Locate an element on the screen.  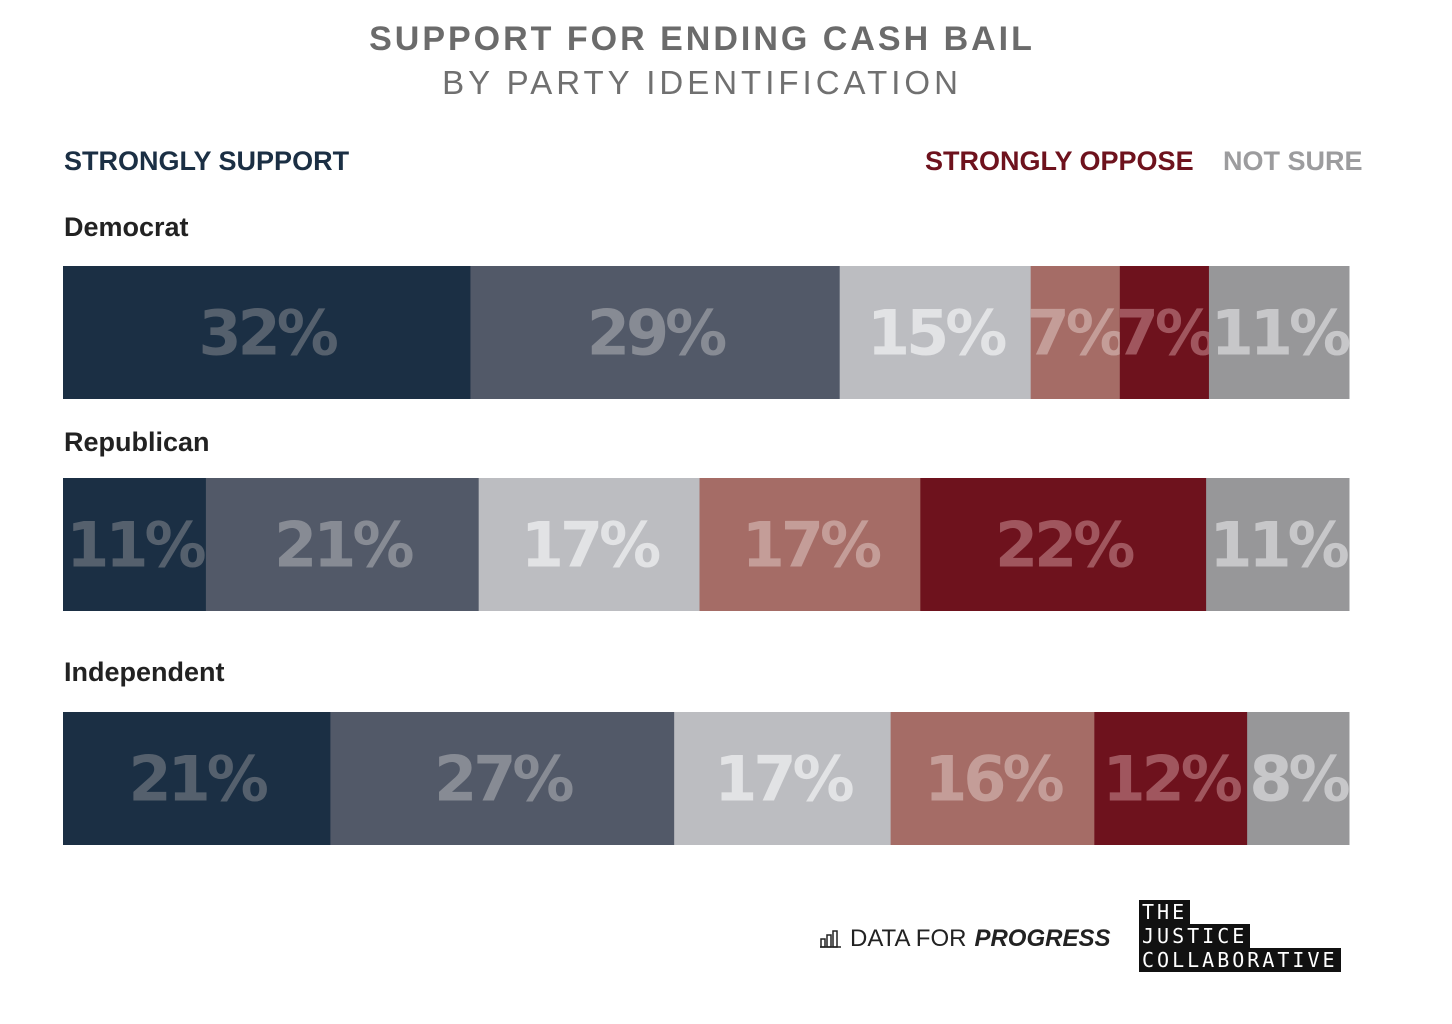
legend-not-sure: NOT SURE is located at coordinates (1293, 161).